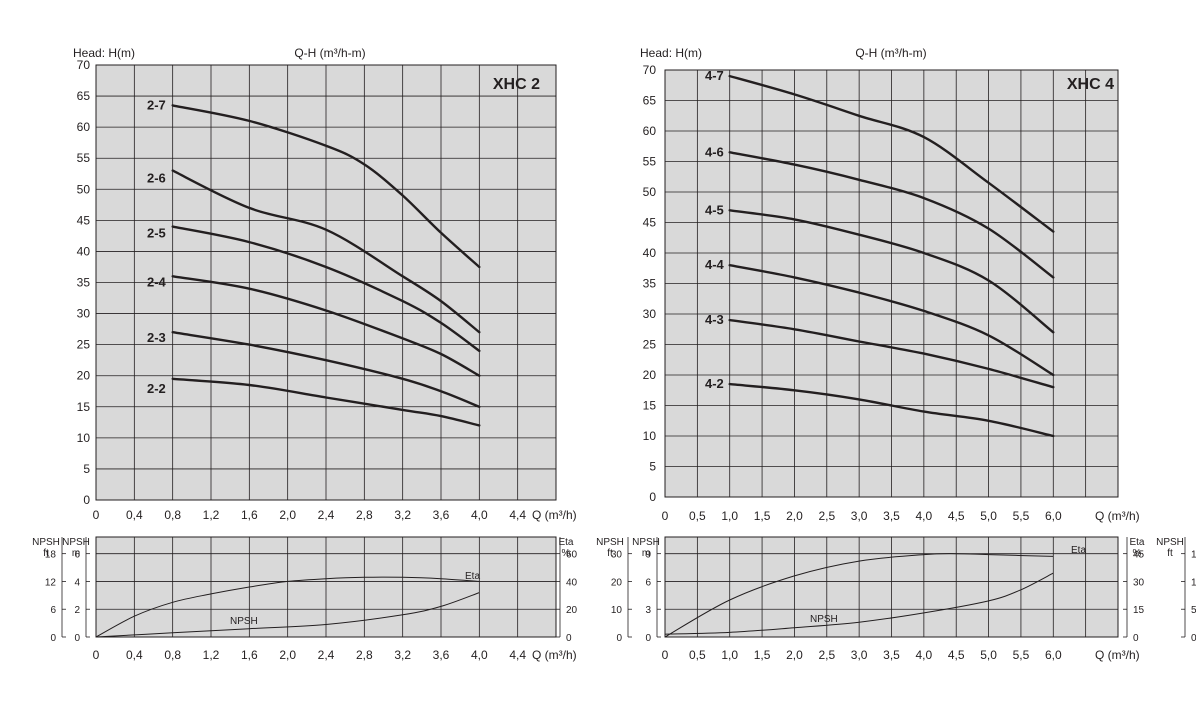 Image resolution: width=1196 pixels, height=716 pixels. What do you see at coordinates (1053, 516) in the screenshot?
I see `x-tick-label: 6,0` at bounding box center [1053, 516].